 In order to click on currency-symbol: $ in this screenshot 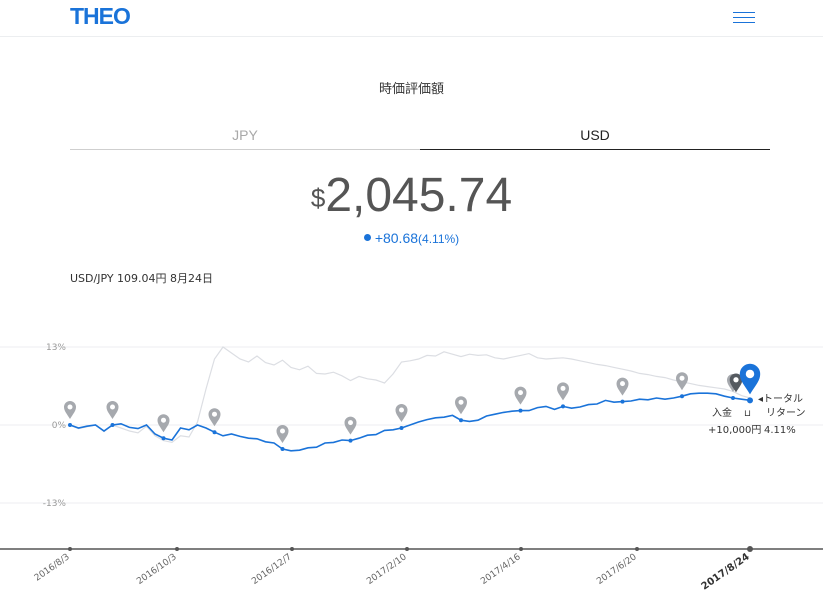, I will do `click(318, 198)`.